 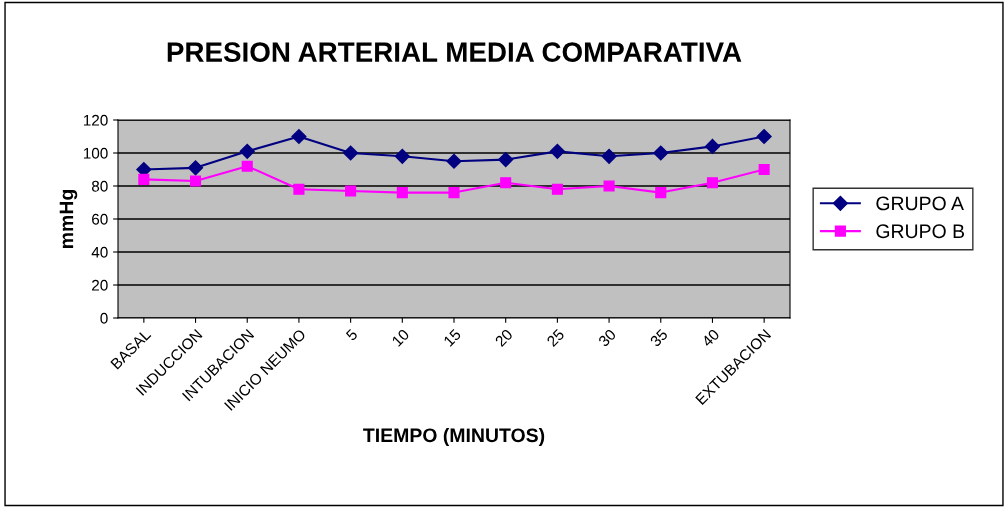 What do you see at coordinates (659, 338) in the screenshot?
I see `x-tick-label: 35` at bounding box center [659, 338].